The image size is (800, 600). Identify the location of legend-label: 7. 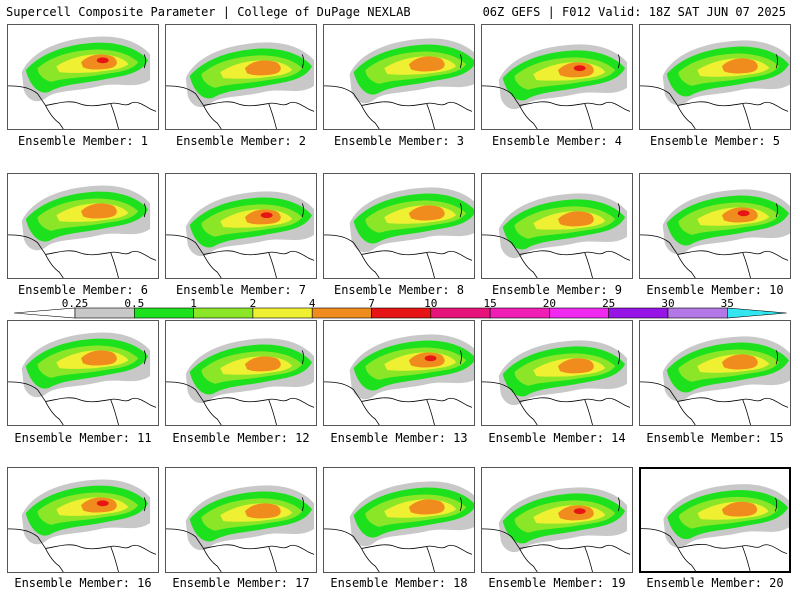
(371, 303).